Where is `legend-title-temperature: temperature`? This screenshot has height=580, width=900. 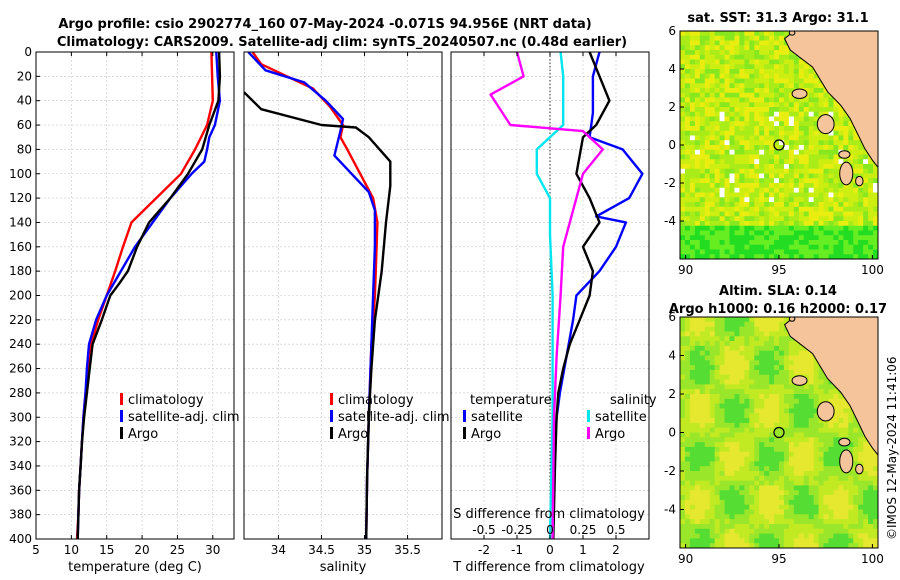
legend-title-temperature: temperature is located at coordinates (511, 400).